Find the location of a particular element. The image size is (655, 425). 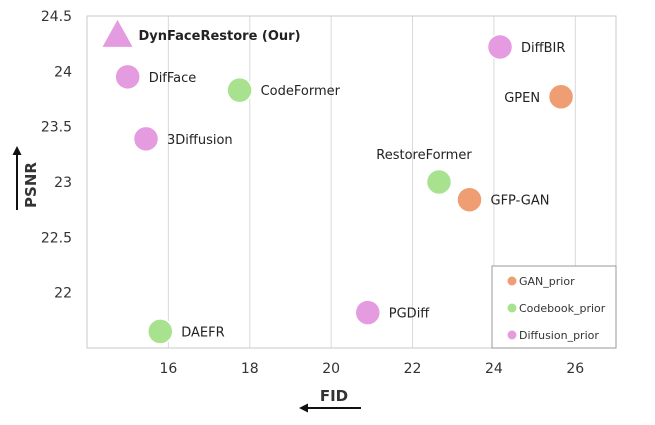

legend-marker-gan-prior is located at coordinates (512, 281).